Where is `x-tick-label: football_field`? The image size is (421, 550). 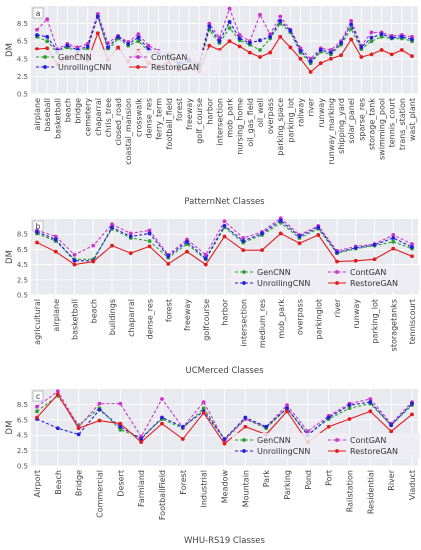 x-tick-label: football_field is located at coordinates (169, 123).